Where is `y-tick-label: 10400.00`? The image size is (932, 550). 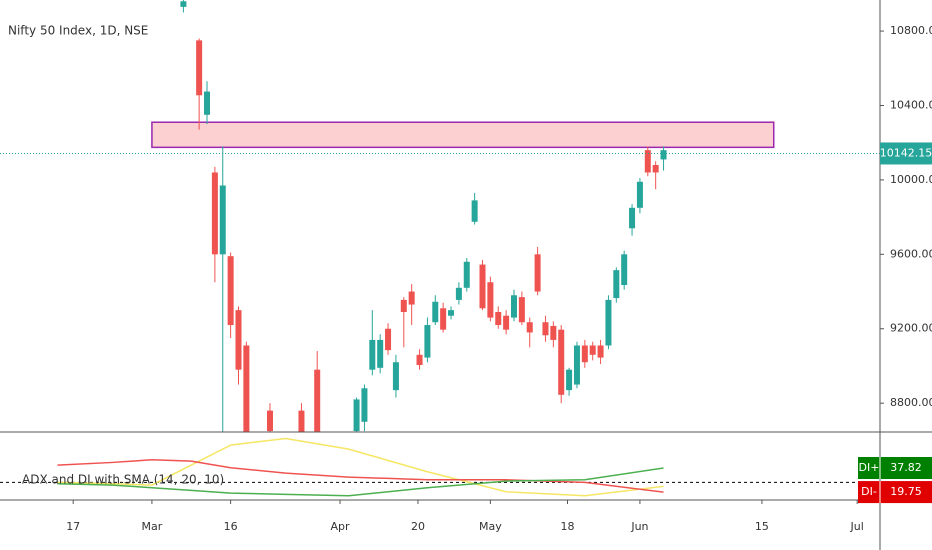 y-tick-label: 10400.00 is located at coordinates (911, 104).